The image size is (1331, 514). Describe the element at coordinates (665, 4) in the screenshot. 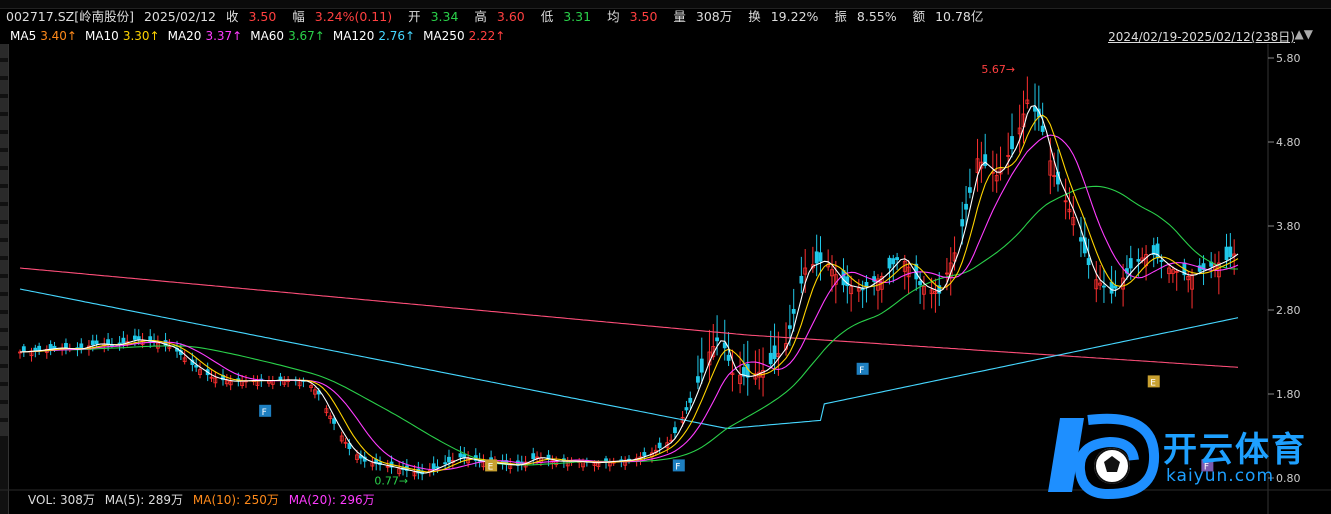

I see `top-toolbar` at that location.